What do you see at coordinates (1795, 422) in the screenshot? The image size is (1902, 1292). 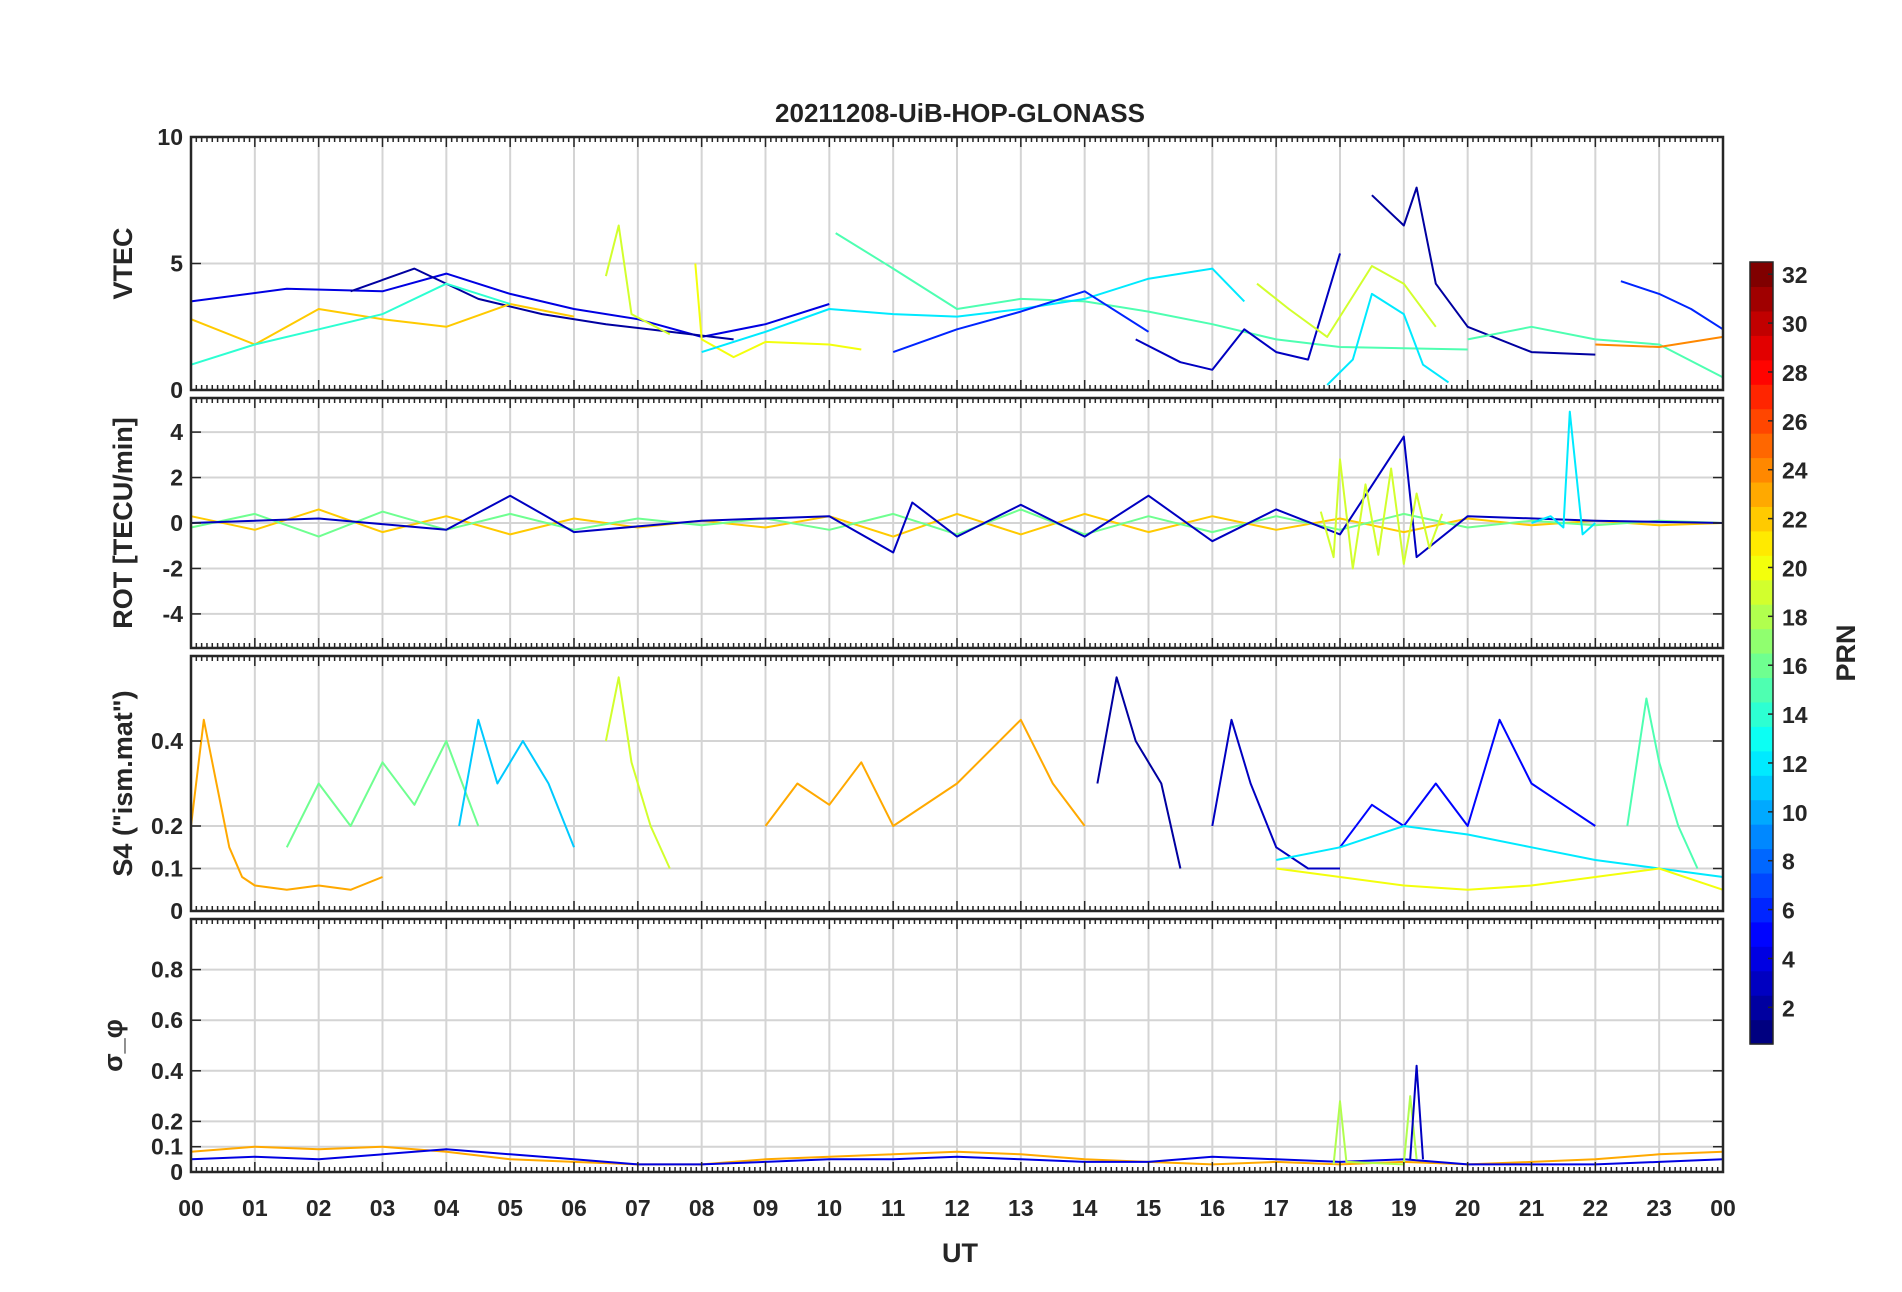 I see `colorbar-tick-label: 26` at bounding box center [1795, 422].